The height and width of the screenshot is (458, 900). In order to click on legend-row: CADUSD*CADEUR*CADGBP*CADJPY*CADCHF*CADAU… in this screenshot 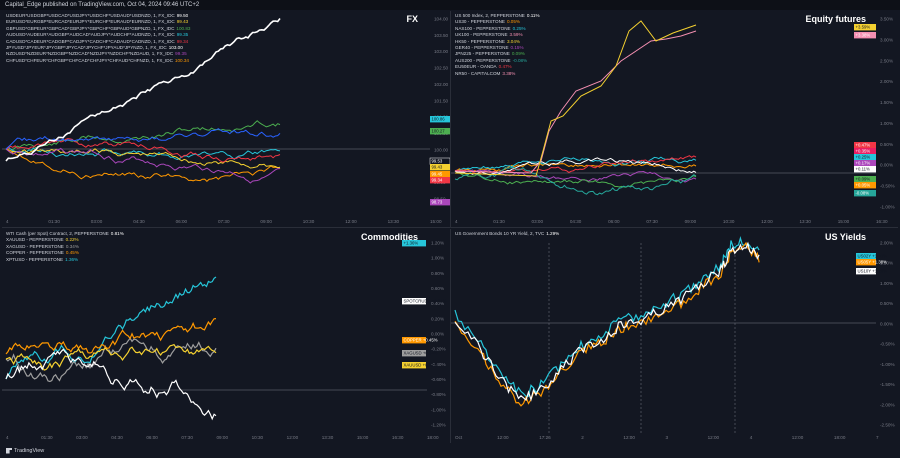, I will do `click(98, 42)`.